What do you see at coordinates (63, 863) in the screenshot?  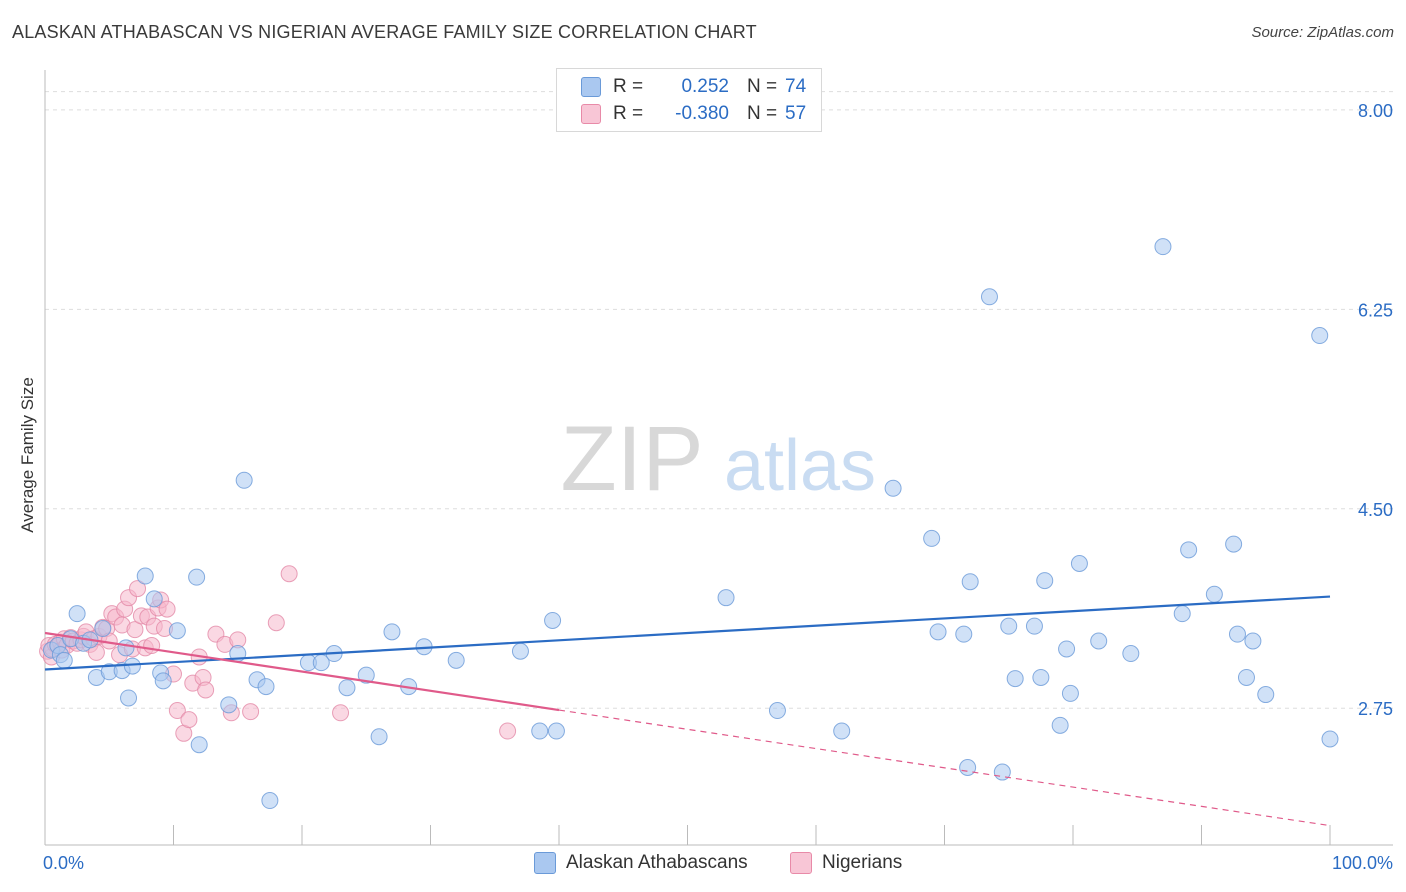 I see `x-tick-label: 0.0%` at bounding box center [63, 863].